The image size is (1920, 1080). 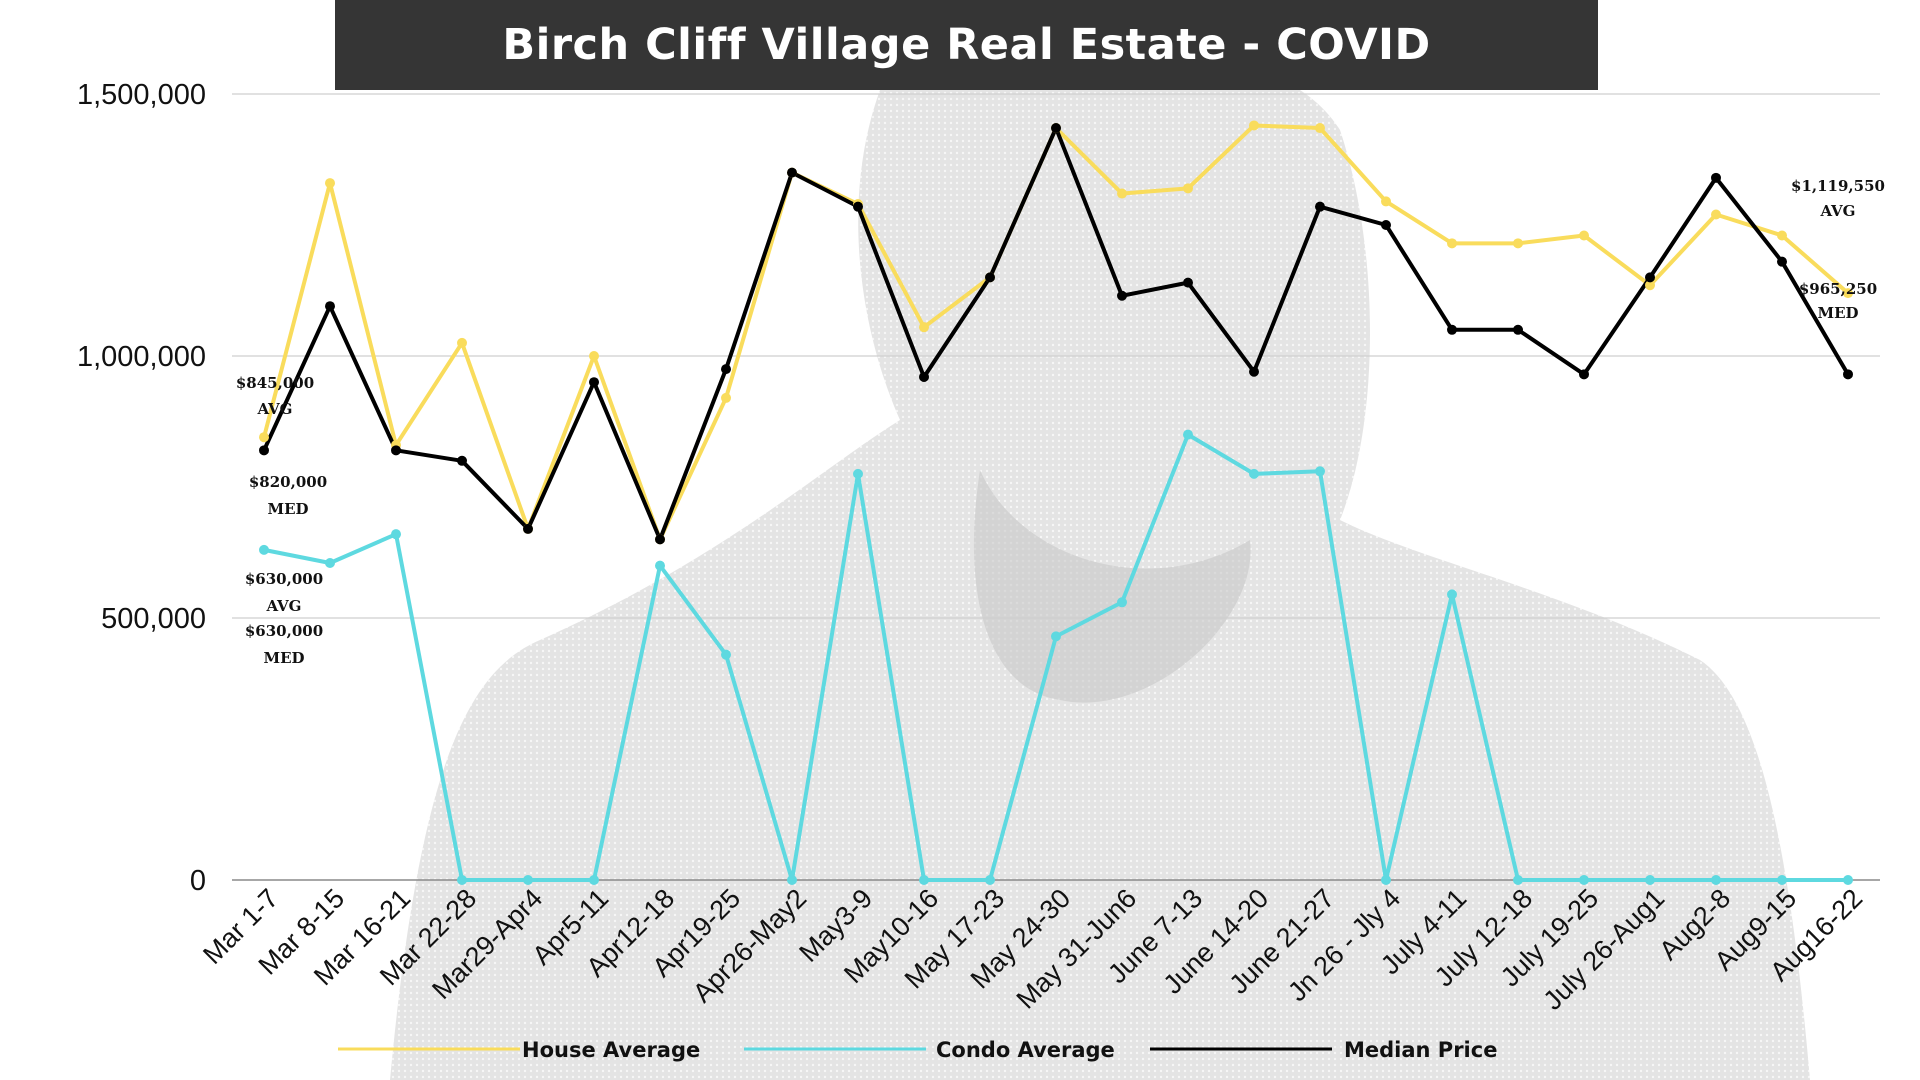 What do you see at coordinates (275, 409) in the screenshot?
I see `annotation-start-house-label: AVG` at bounding box center [275, 409].